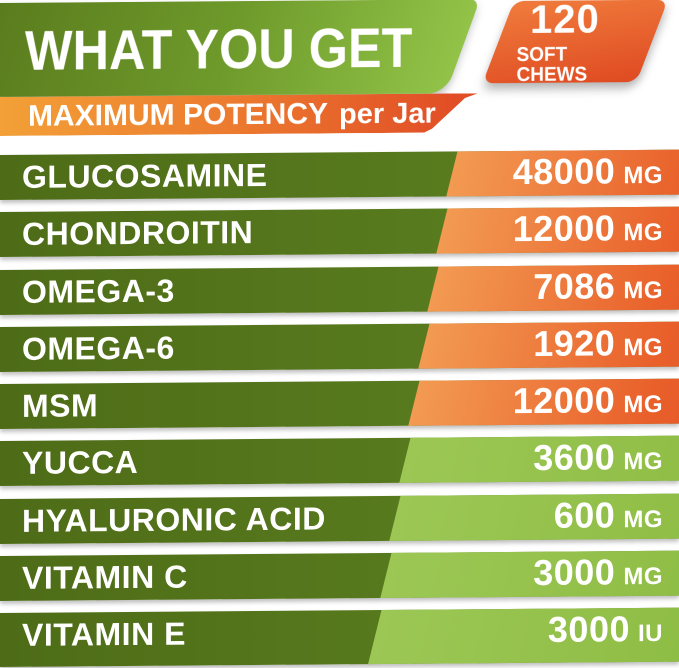 The image size is (679, 668). Describe the element at coordinates (339, 637) in the screenshot. I see `nutrient-row: VITAMIN E 3000 IU` at that location.